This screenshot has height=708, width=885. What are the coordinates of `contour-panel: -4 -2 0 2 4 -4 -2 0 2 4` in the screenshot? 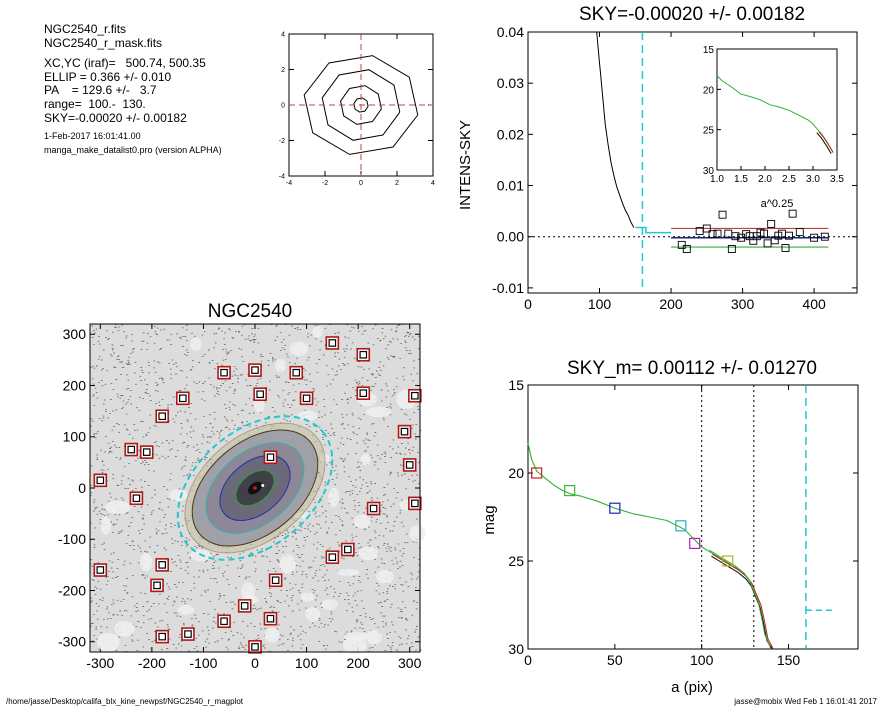 It's located at (357, 109).